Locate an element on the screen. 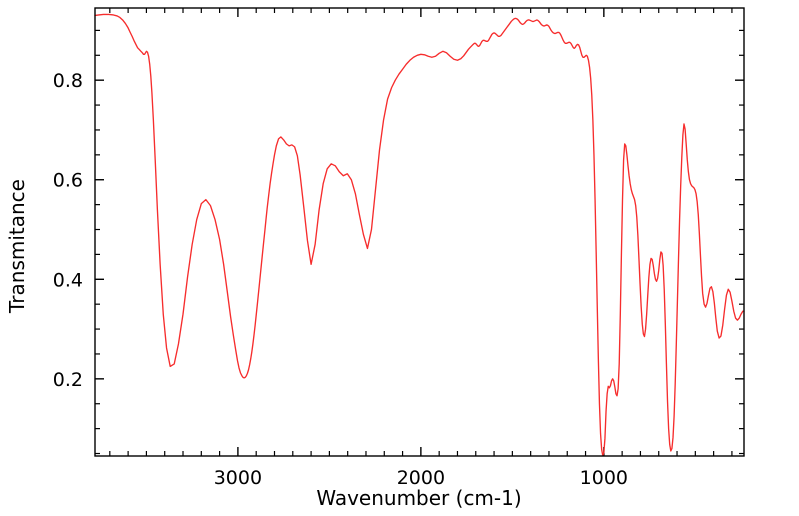 This screenshot has height=516, width=799. x-tick-label: 3000 is located at coordinates (238, 478).